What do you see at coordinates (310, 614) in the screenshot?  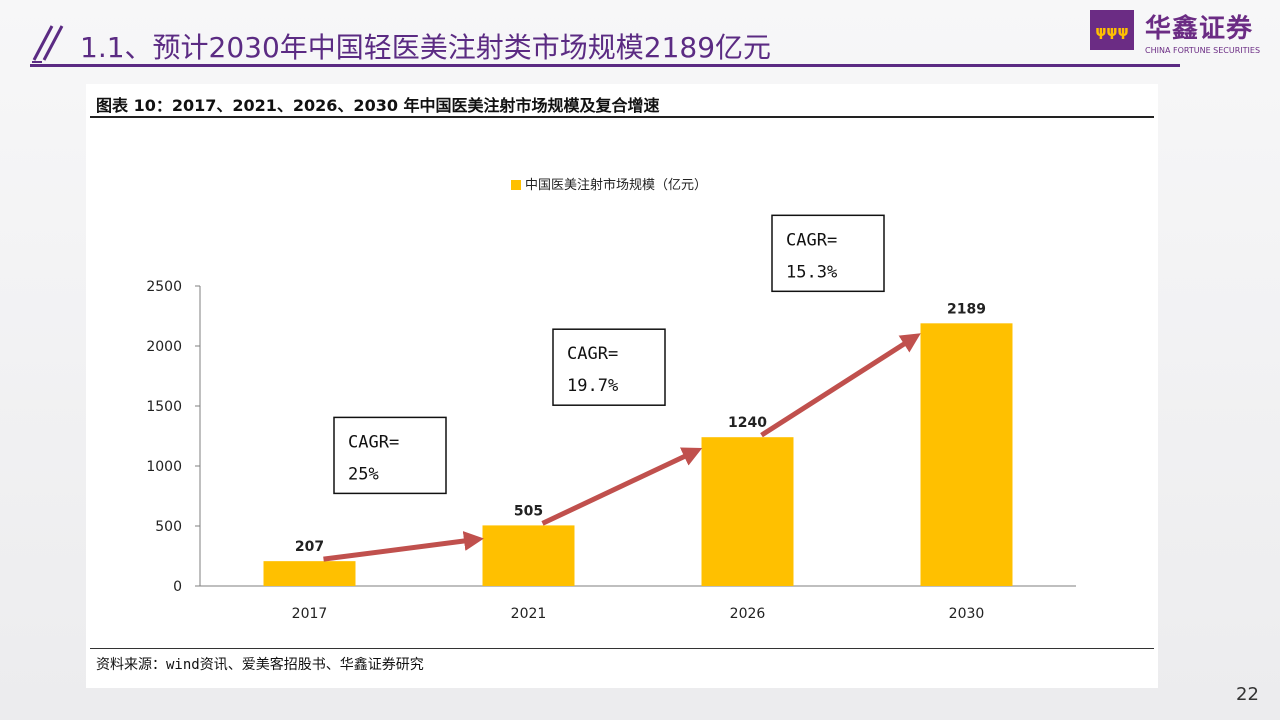 I see `x-tick-label: 2017` at bounding box center [310, 614].